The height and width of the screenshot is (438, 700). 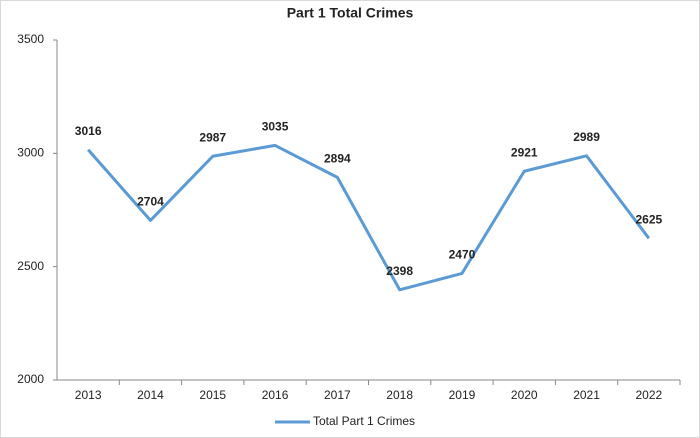 What do you see at coordinates (212, 395) in the screenshot?
I see `x-tick-label: 2015` at bounding box center [212, 395].